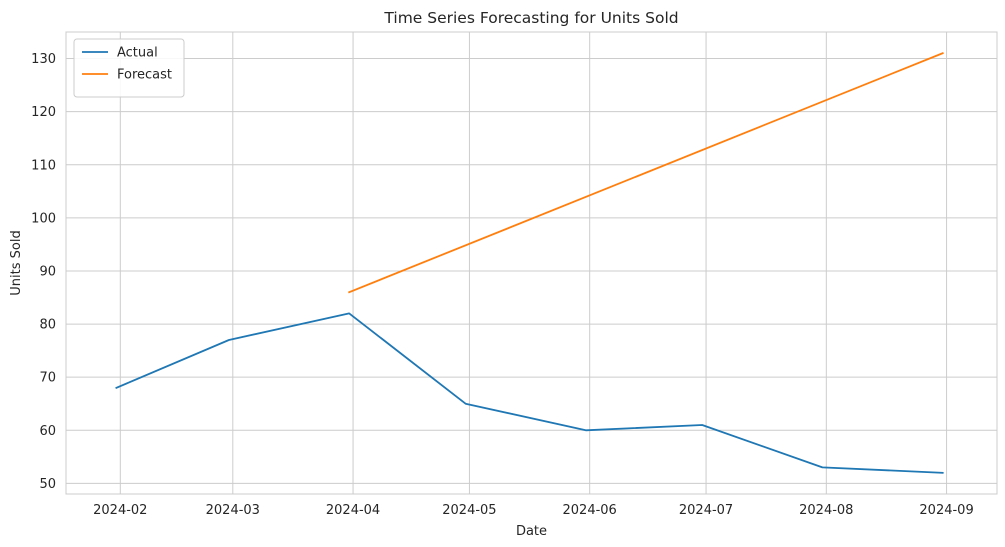 The width and height of the screenshot is (1005, 547). What do you see at coordinates (826, 510) in the screenshot?
I see `x-tick-label: 2024-08` at bounding box center [826, 510].